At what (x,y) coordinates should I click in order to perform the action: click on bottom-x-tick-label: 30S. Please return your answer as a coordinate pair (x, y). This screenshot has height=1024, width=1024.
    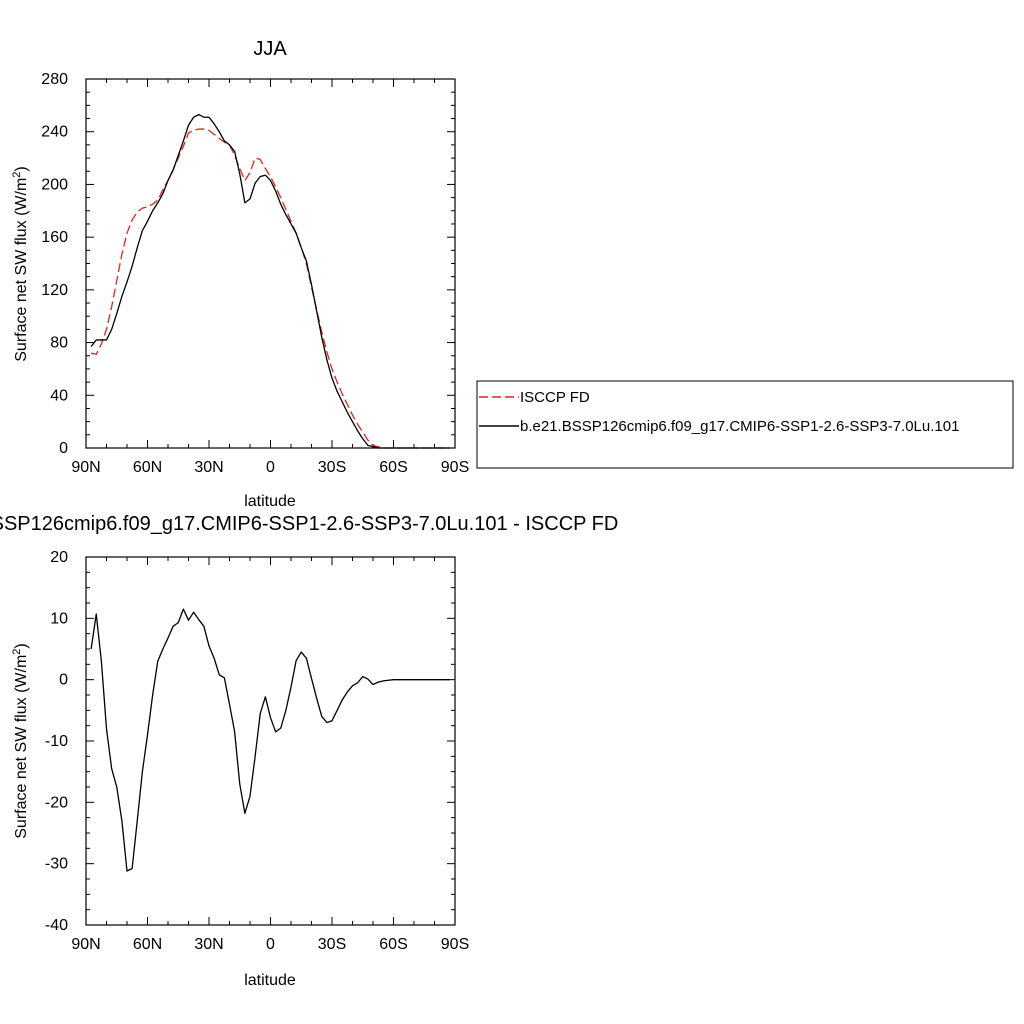
    Looking at the image, I should click on (332, 944).